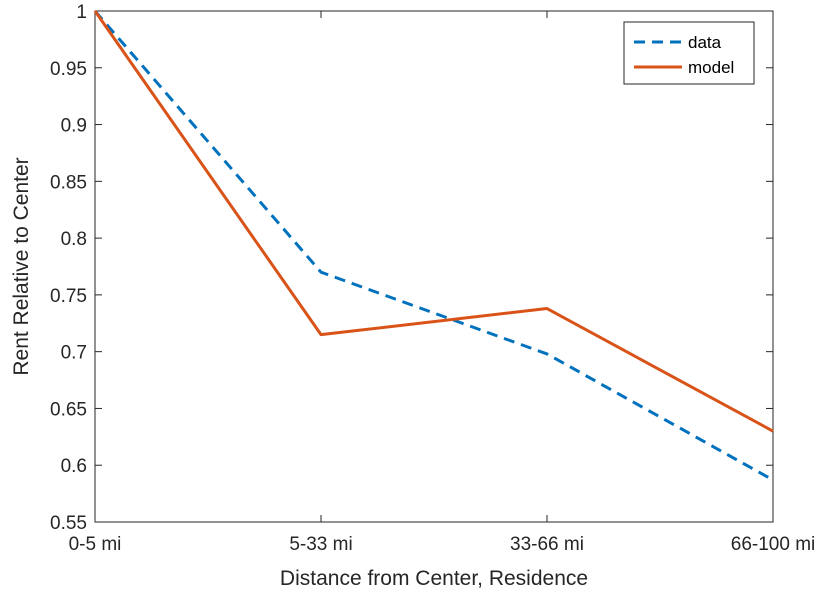 The height and width of the screenshot is (596, 828). I want to click on y-tick-label: 0.8, so click(74, 239).